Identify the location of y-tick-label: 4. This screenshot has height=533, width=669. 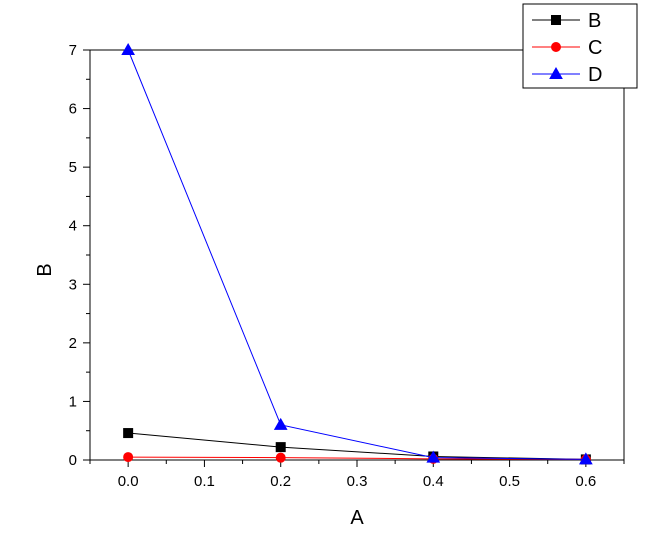
(73, 226).